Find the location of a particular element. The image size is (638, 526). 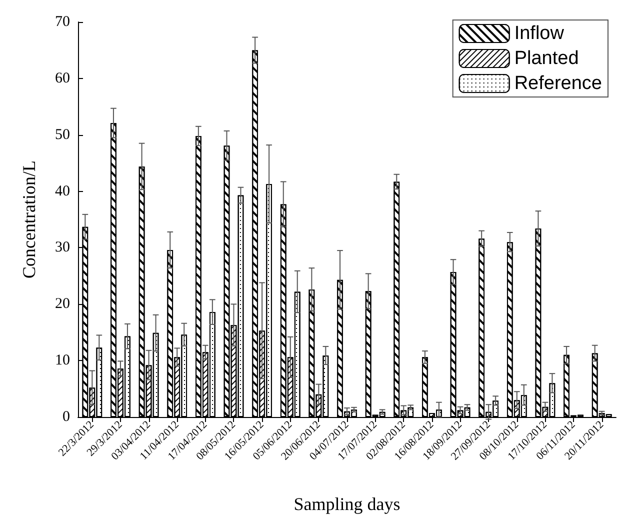

y-tick-label: 50 is located at coordinates (62, 134).